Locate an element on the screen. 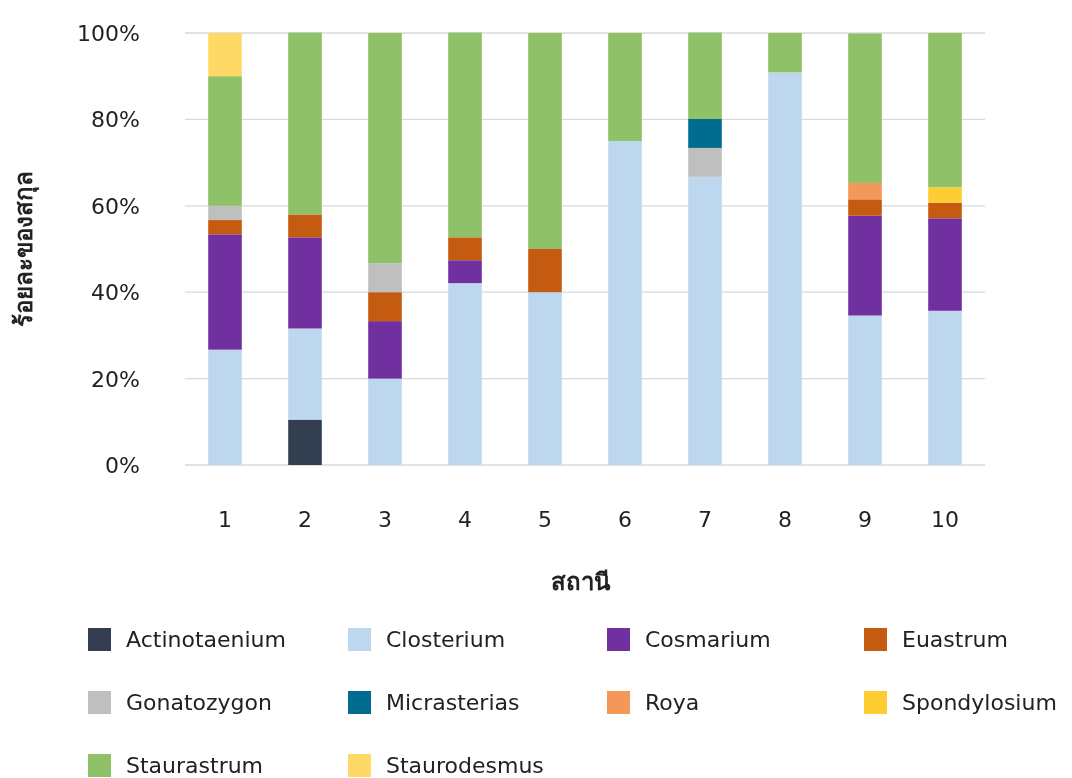  x-tick-label: 8 is located at coordinates (785, 519).